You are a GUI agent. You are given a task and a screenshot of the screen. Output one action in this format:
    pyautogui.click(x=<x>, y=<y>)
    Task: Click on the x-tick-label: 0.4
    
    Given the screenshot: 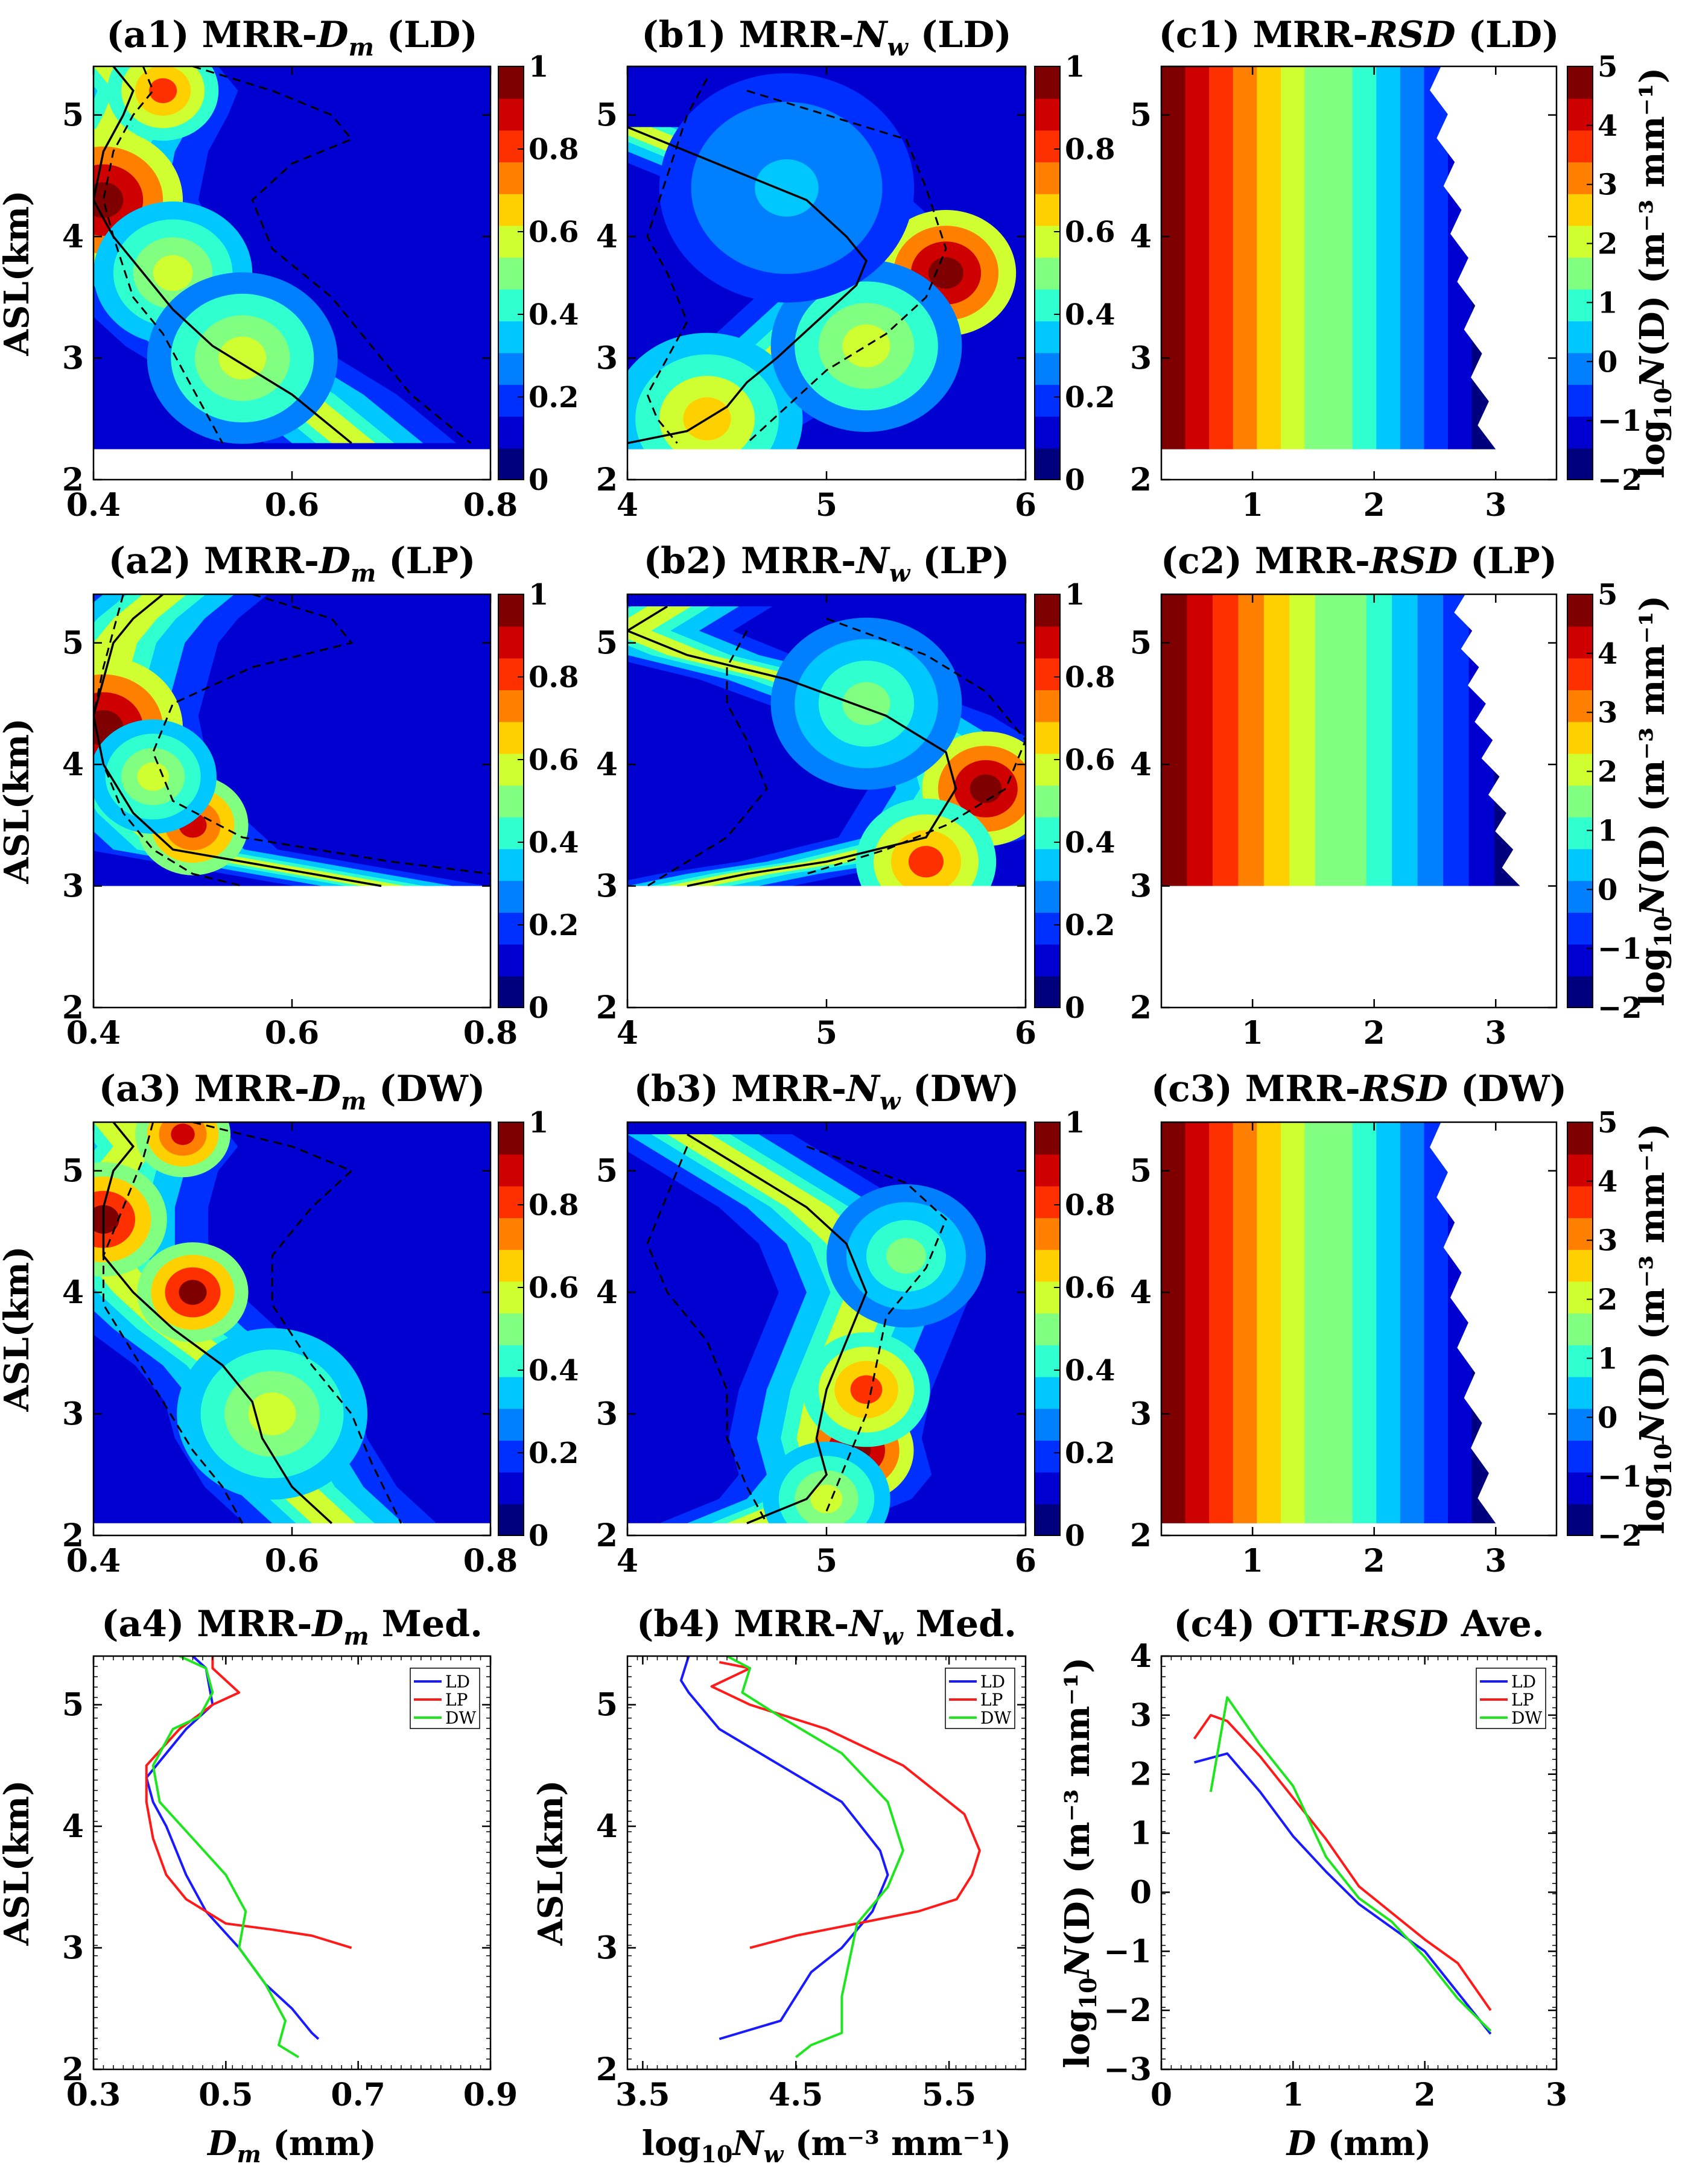 What is the action you would take?
    pyautogui.click(x=93, y=1561)
    